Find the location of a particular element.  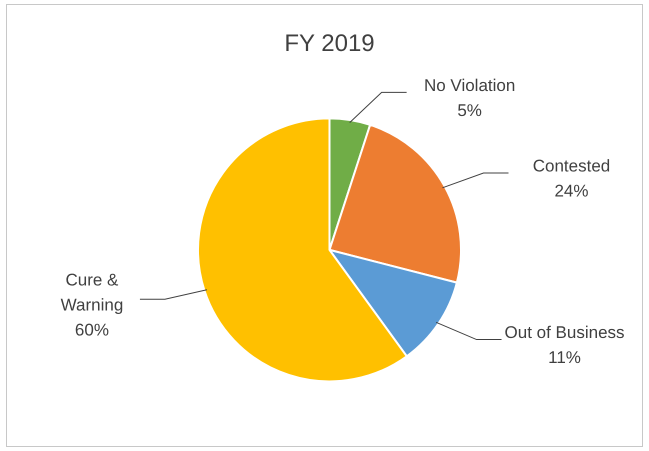

slice-label: Contested is located at coordinates (571, 166).